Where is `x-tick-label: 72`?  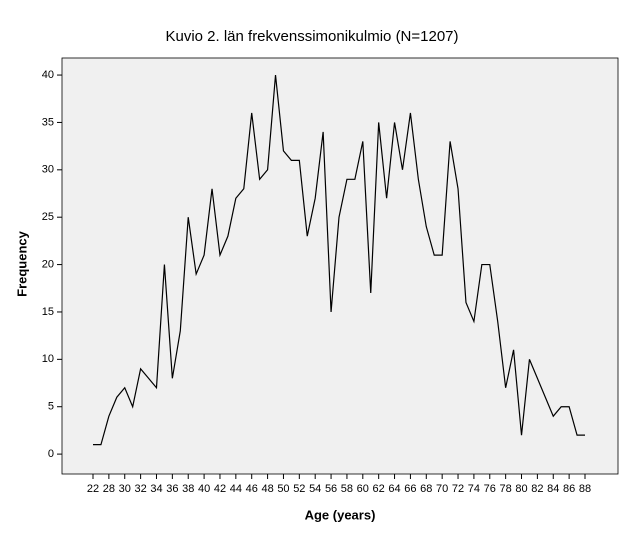 x-tick-label: 72 is located at coordinates (458, 489).